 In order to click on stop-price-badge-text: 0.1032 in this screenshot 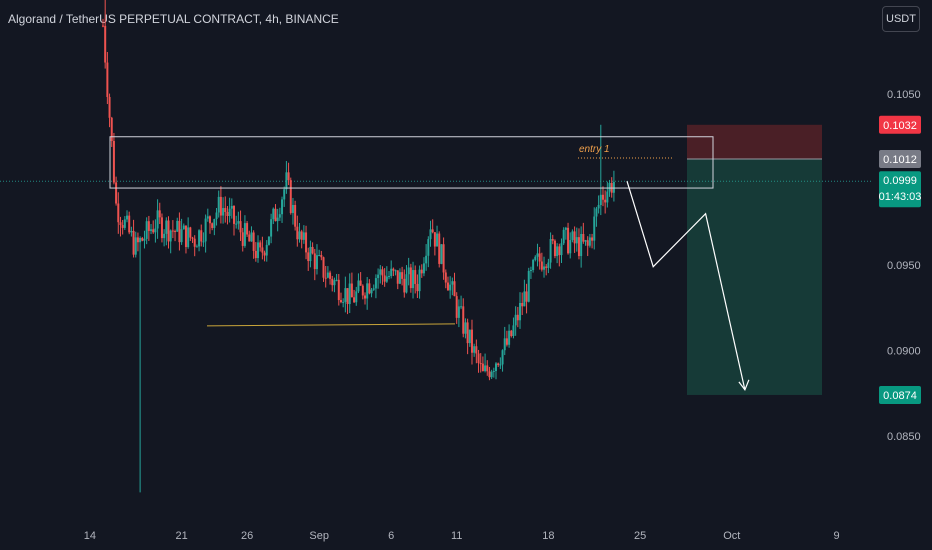, I will do `click(900, 126)`.